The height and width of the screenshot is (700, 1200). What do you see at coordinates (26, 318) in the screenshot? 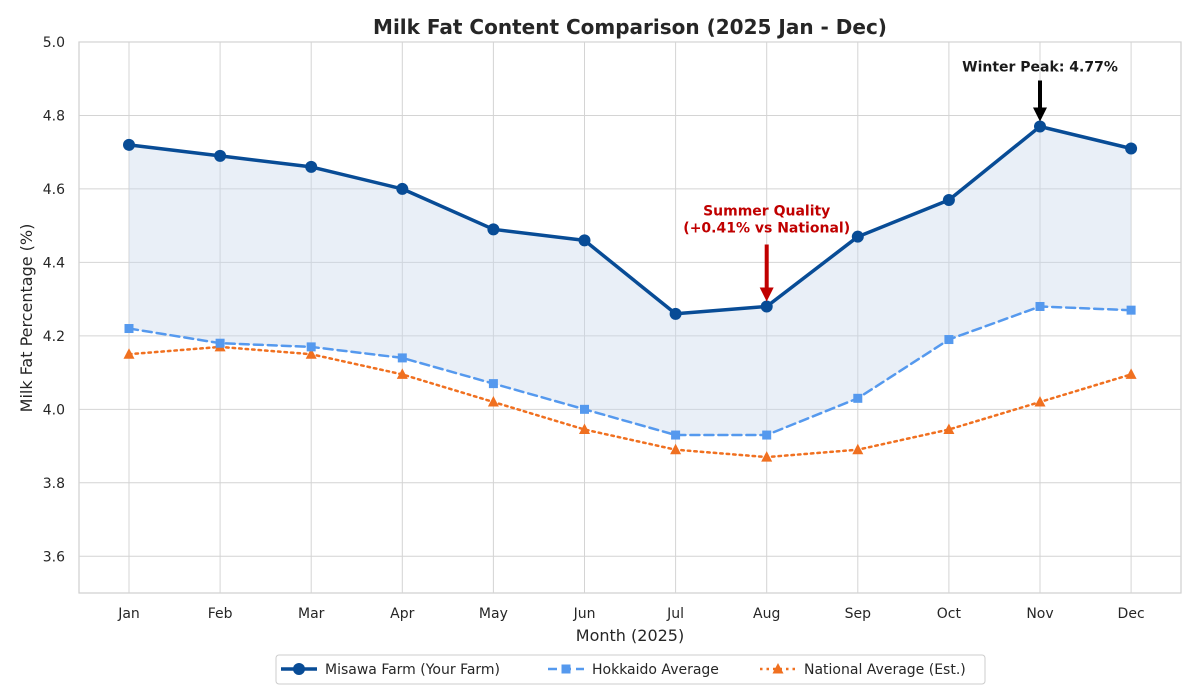
I see `y-axis-label: Milk Fat Percentage (%)` at bounding box center [26, 318].